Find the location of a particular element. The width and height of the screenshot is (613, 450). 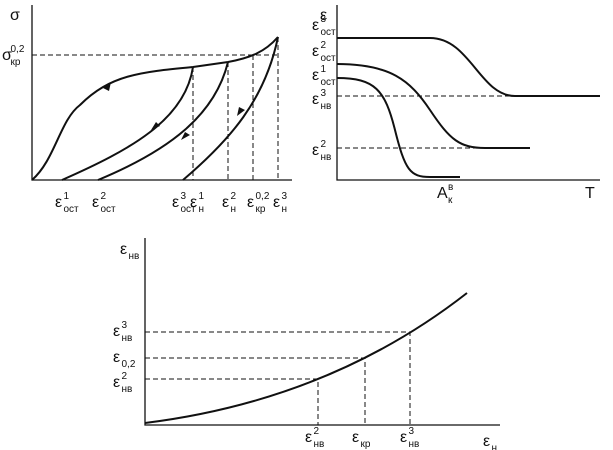

label: ε0,2 кр is located at coordinates (258, 203).